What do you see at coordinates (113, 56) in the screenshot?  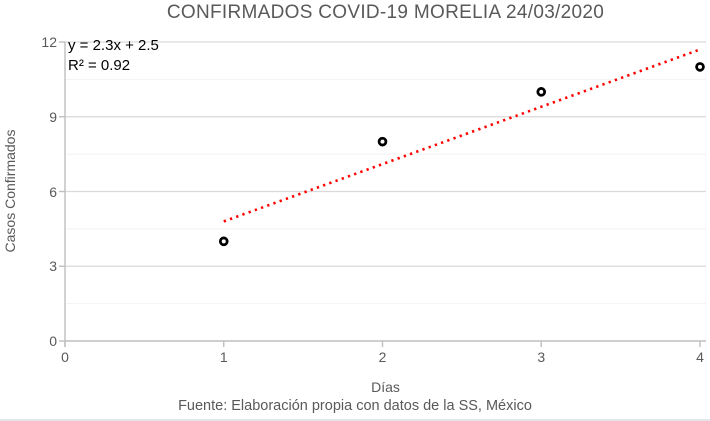 I see `trendline-equation-annotation: y = 2.3x + 2.5 R² = 0.92` at bounding box center [113, 56].